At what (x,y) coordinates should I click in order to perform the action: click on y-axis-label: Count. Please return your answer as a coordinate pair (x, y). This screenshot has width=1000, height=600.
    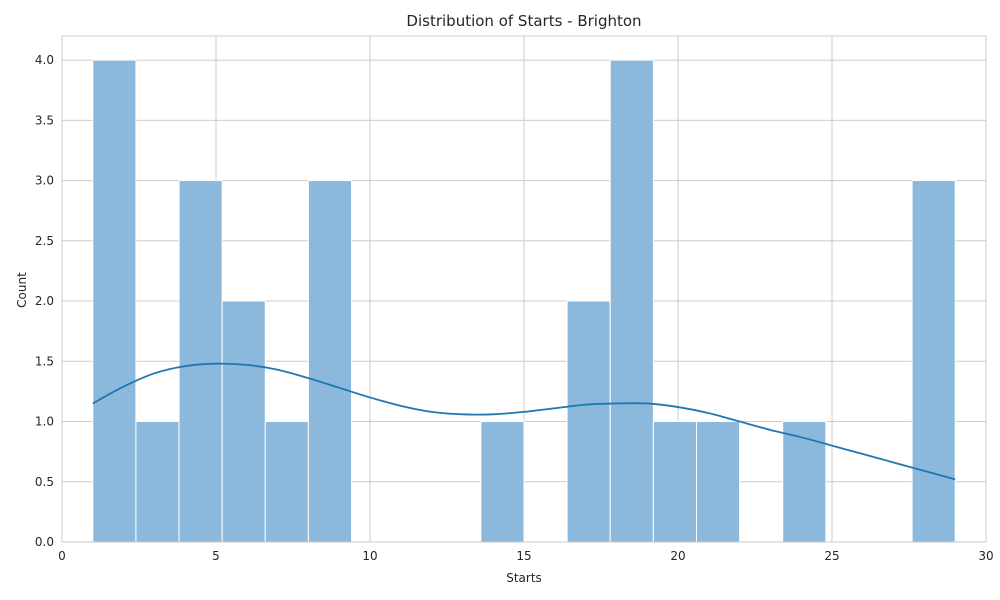
    Looking at the image, I should click on (22, 290).